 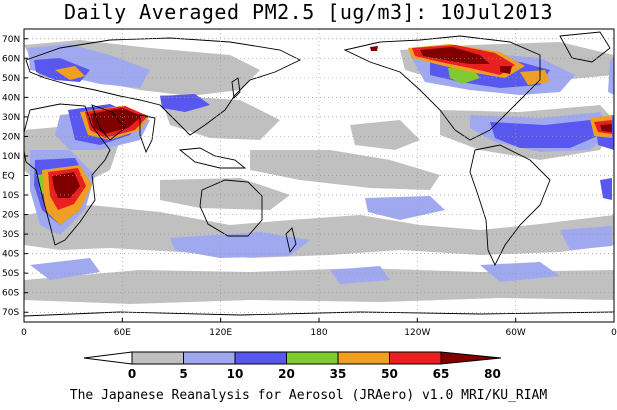 I want to click on colorbar-label: 0, so click(x=132, y=374).